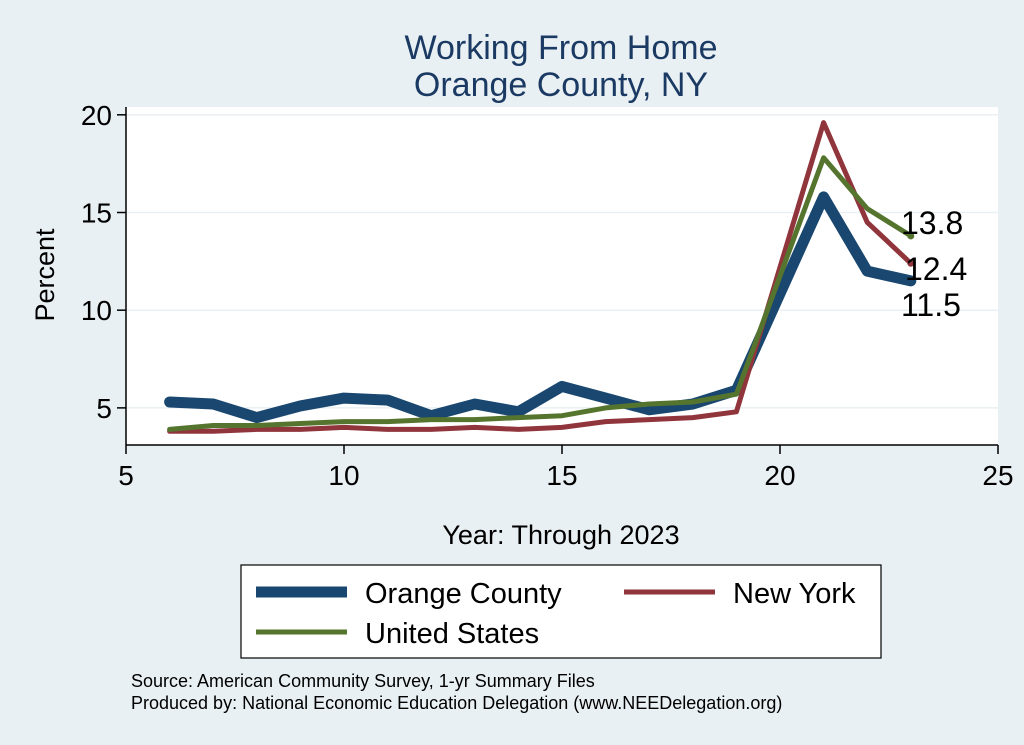 The width and height of the screenshot is (1024, 745). I want to click on chart-title-line-1: Working From Home, so click(561, 48).